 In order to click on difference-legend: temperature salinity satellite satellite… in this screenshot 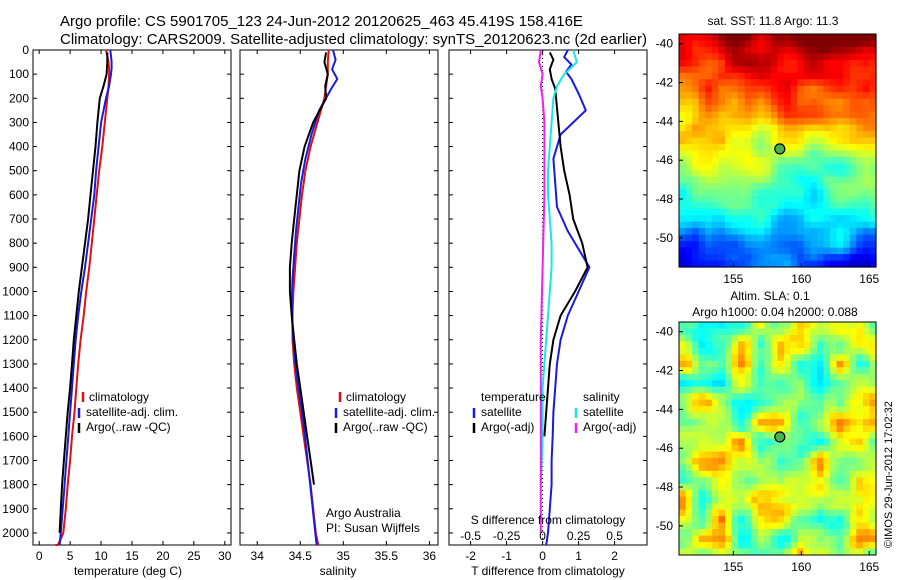, I will do `click(554, 412)`.